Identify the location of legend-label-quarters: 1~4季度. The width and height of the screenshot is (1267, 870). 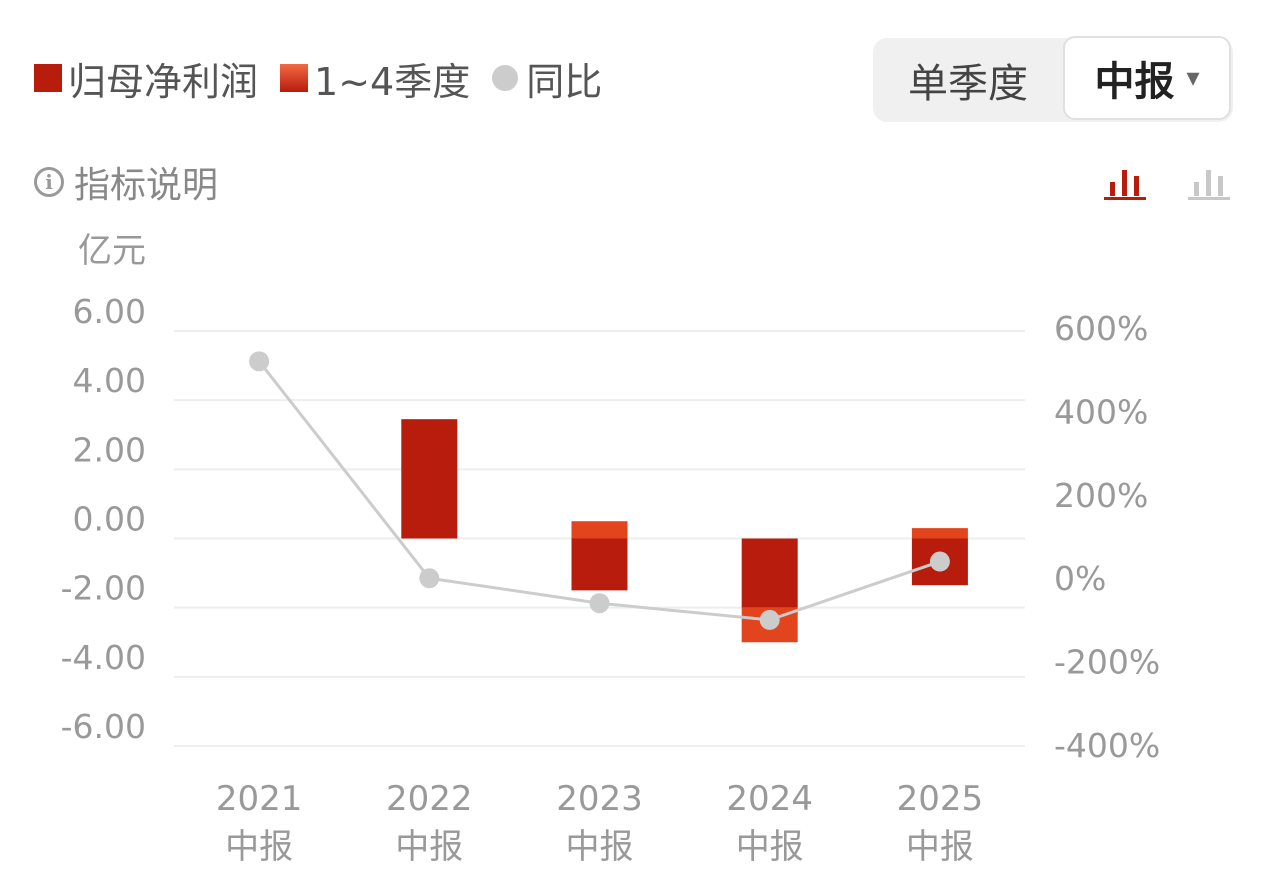
(392, 81).